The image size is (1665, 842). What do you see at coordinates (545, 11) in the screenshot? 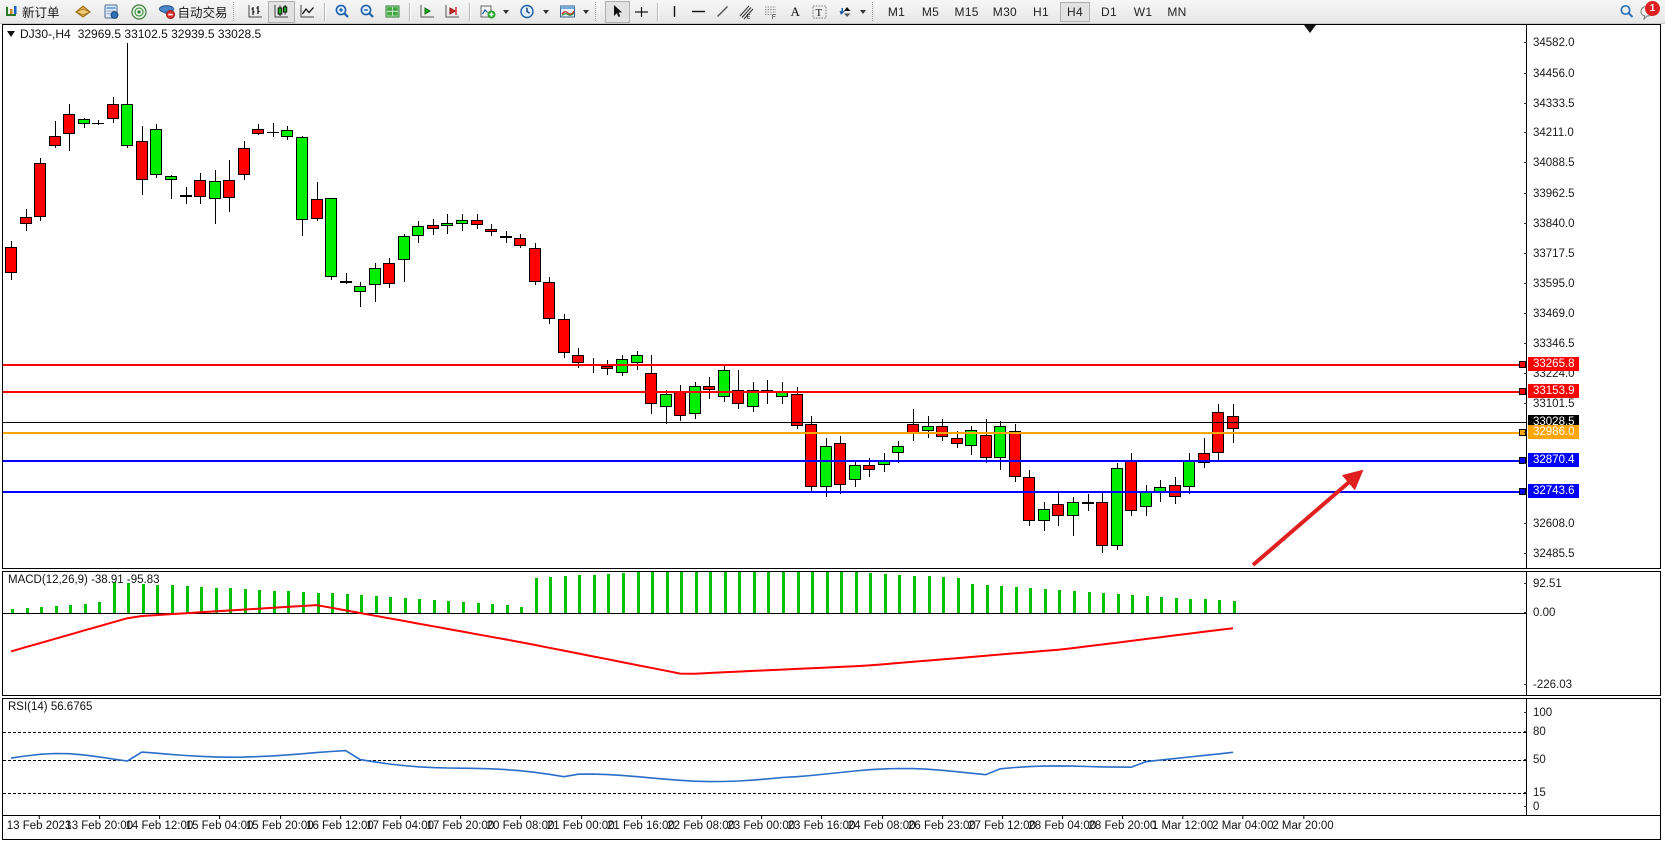
I see `period-dropdown-caret` at bounding box center [545, 11].